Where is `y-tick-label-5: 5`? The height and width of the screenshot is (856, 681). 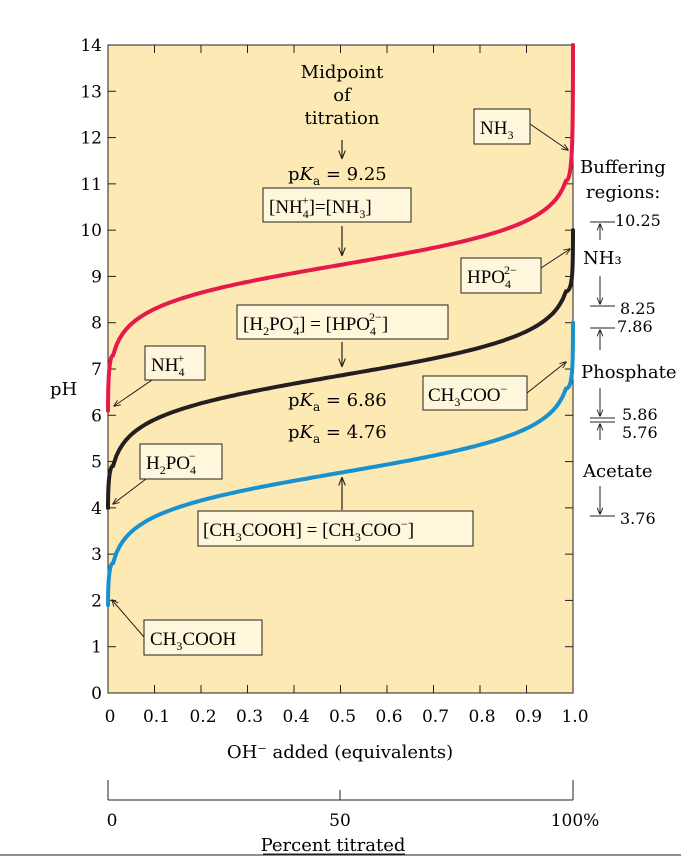
y-tick-label-5: 5 is located at coordinates (96, 463).